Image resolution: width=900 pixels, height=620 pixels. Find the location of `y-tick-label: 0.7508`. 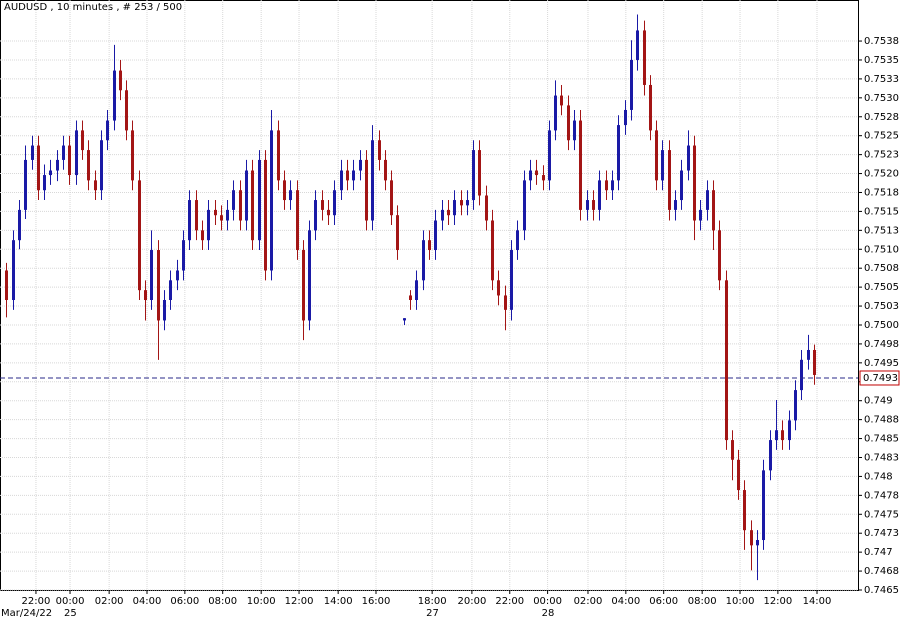

y-tick-label: 0.7508 is located at coordinates (881, 268).